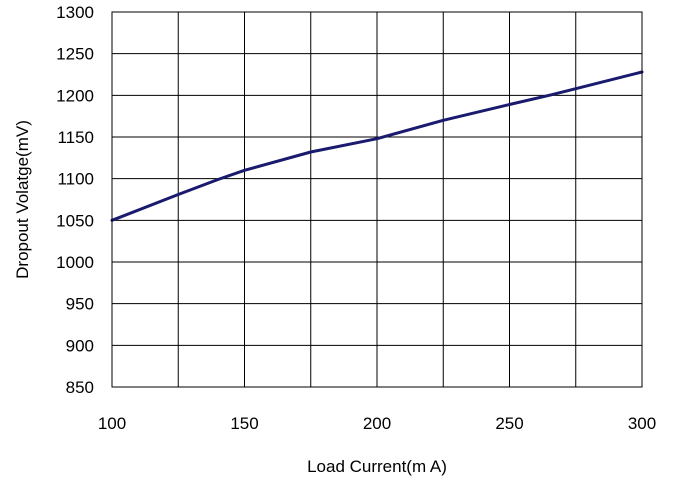 The width and height of the screenshot is (678, 484). I want to click on y-tick-label: 1000, so click(75, 262).